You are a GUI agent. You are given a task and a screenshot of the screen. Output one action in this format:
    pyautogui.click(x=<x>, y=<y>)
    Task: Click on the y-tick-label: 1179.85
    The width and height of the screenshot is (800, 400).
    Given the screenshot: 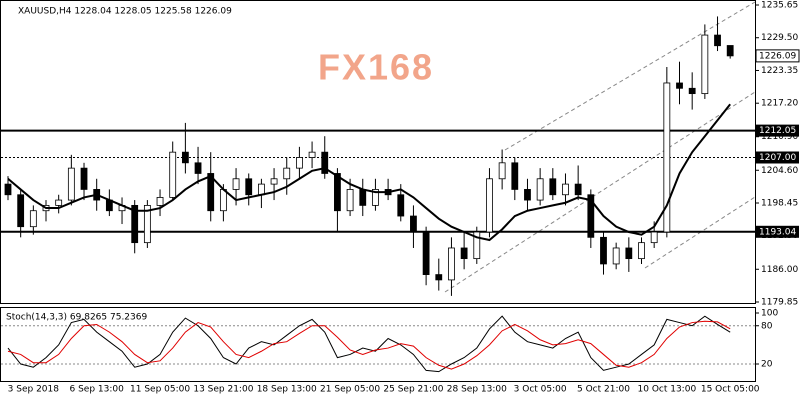 What is the action you would take?
    pyautogui.click(x=779, y=303)
    